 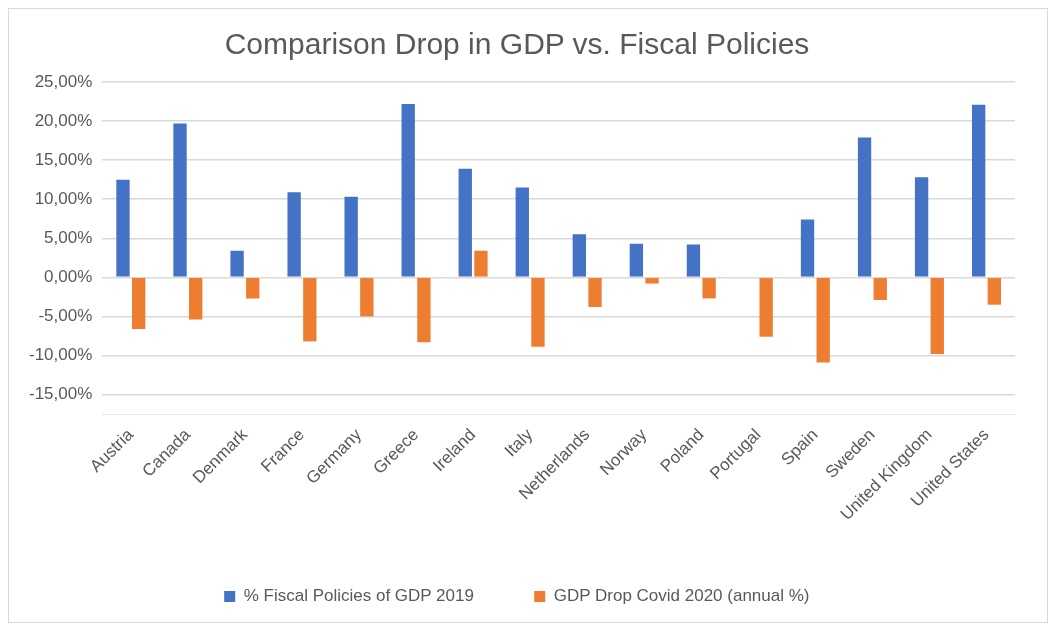 What do you see at coordinates (65, 316) in the screenshot?
I see `y-tick-label: -5,00%` at bounding box center [65, 316].